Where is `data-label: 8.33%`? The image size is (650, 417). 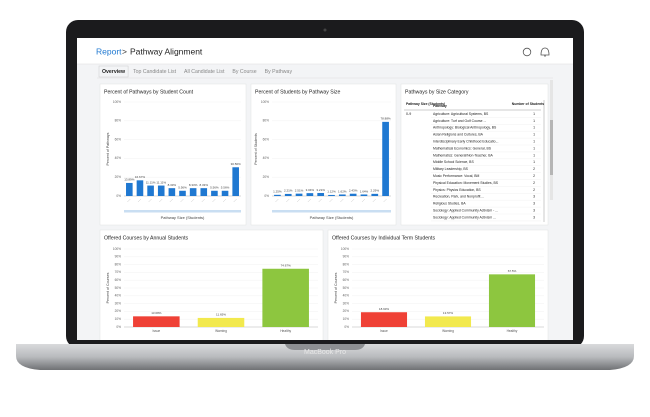 data-label: 8.33% is located at coordinates (204, 185).